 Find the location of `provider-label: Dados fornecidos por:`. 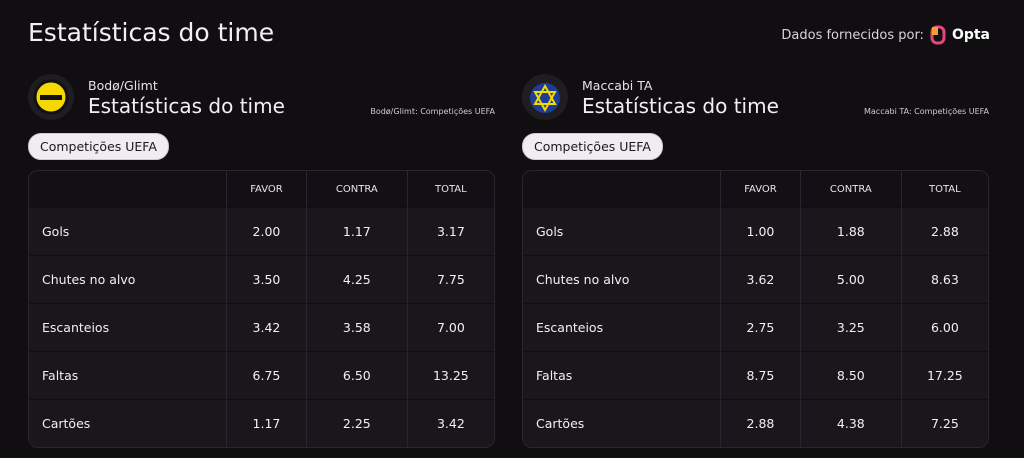

provider-label: Dados fornecidos por: is located at coordinates (852, 35).